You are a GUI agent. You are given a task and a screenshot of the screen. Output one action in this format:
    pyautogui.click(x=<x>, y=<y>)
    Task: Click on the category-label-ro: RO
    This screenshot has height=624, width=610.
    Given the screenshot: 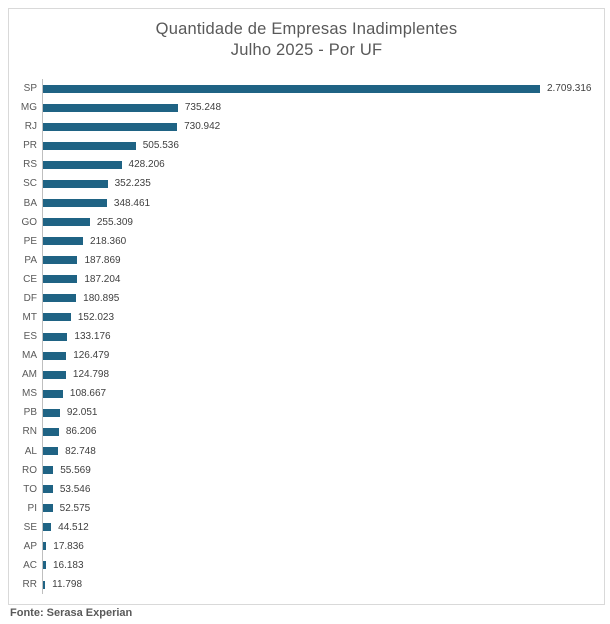 What is the action you would take?
    pyautogui.click(x=29, y=470)
    